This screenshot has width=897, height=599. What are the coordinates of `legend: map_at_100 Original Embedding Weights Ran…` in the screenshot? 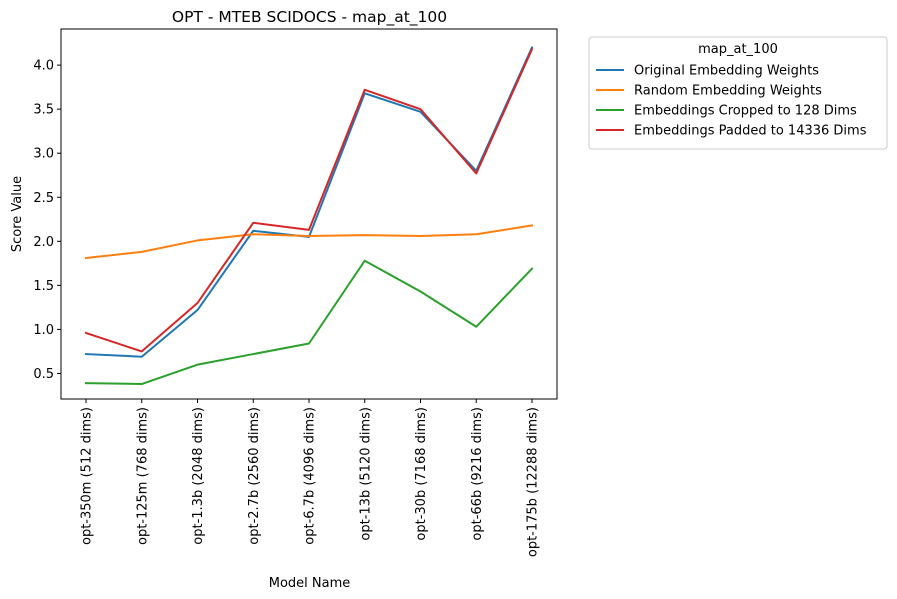 It's located at (738, 93).